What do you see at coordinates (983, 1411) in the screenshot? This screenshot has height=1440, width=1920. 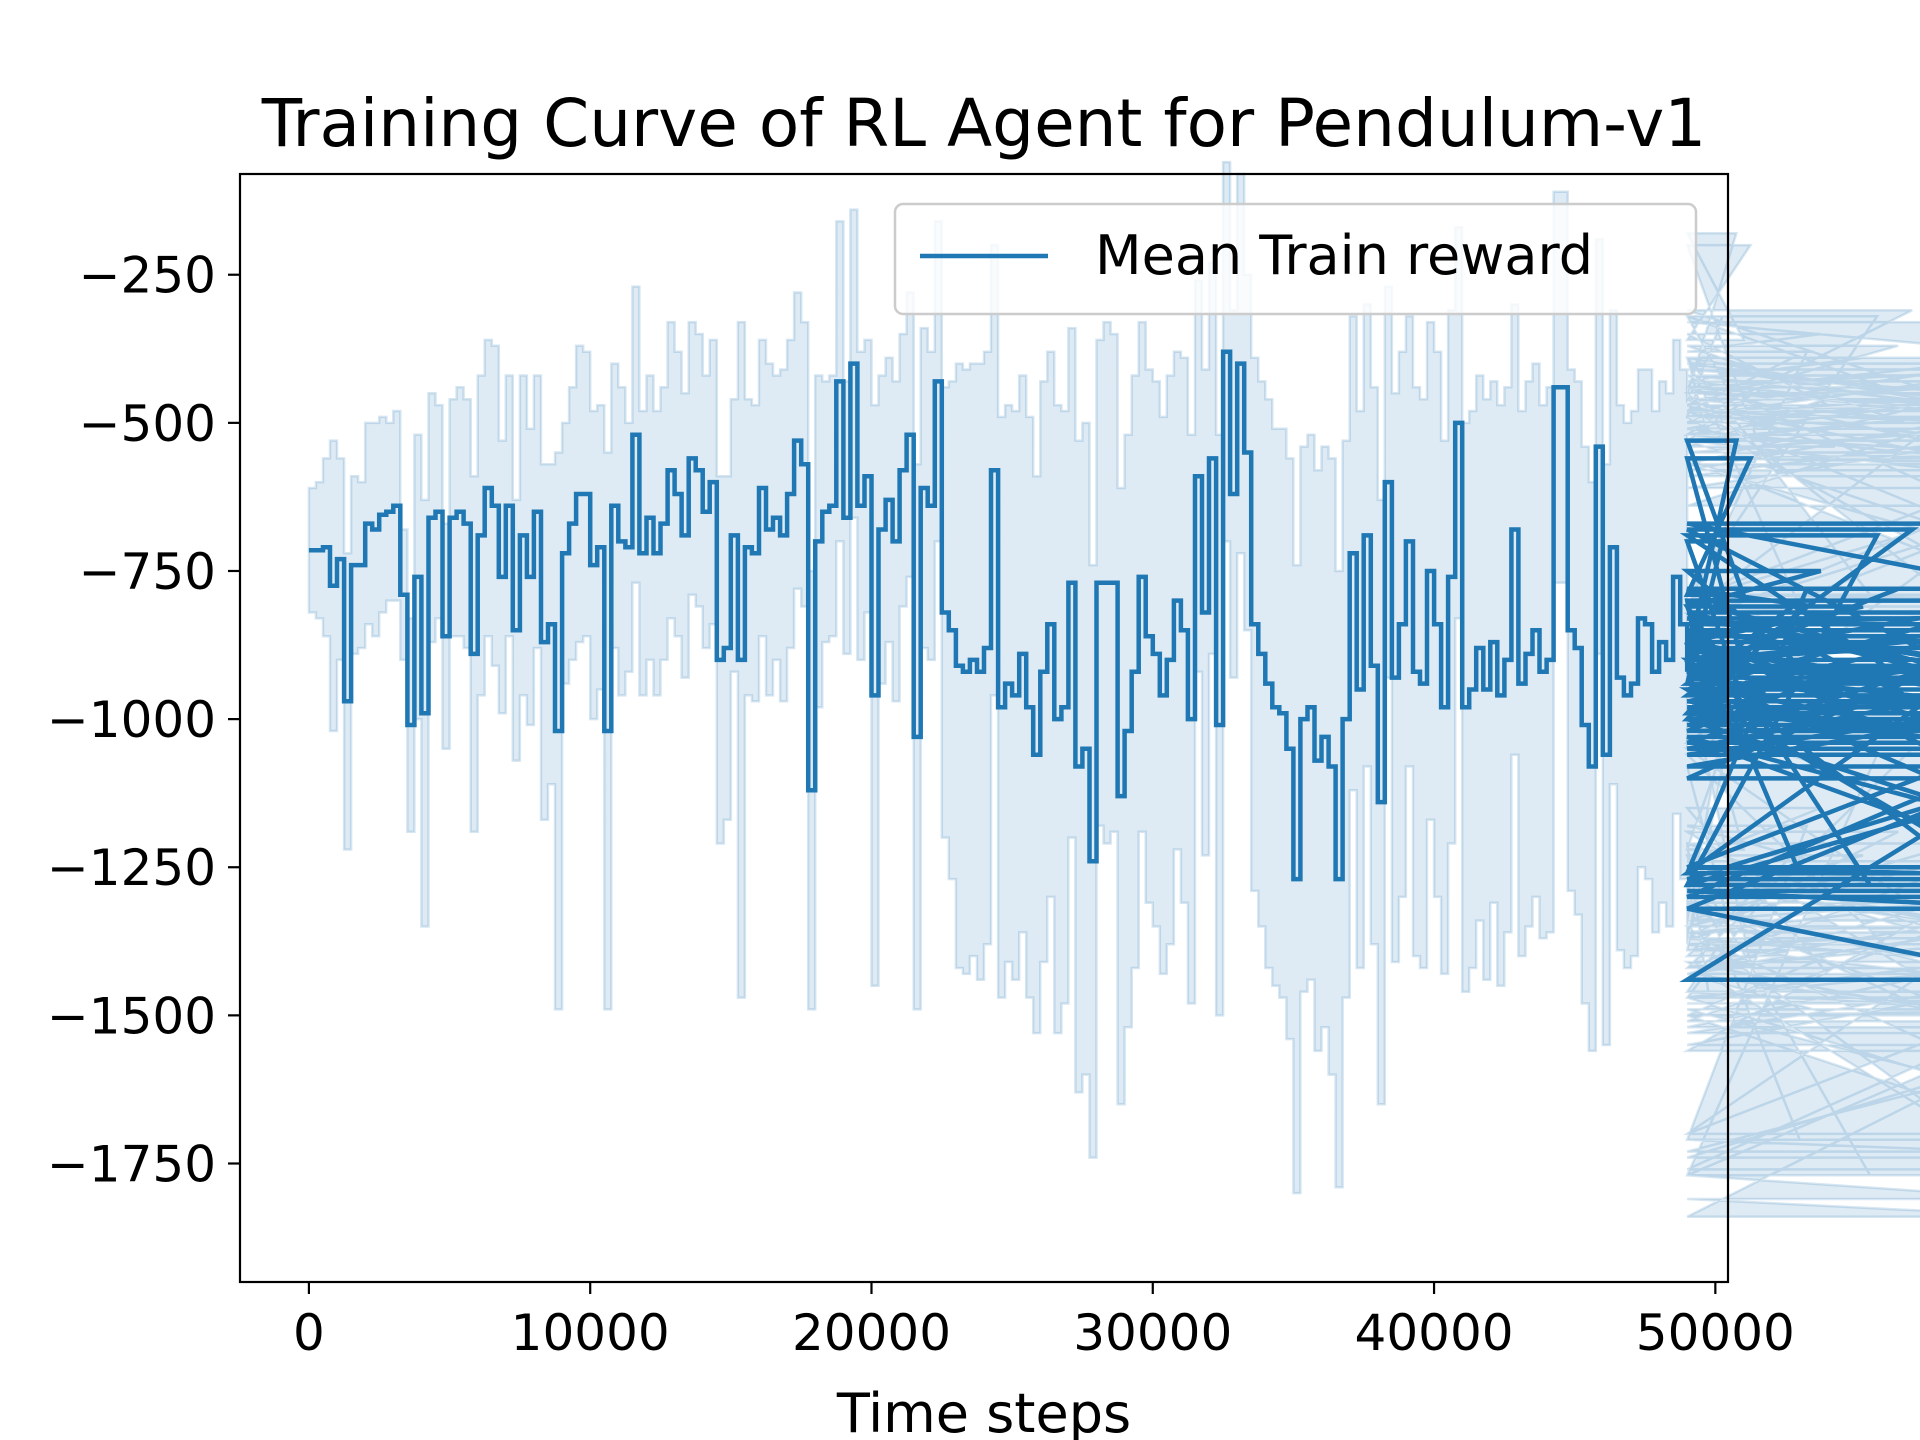 I see `x-axis-label: Time steps` at bounding box center [983, 1411].